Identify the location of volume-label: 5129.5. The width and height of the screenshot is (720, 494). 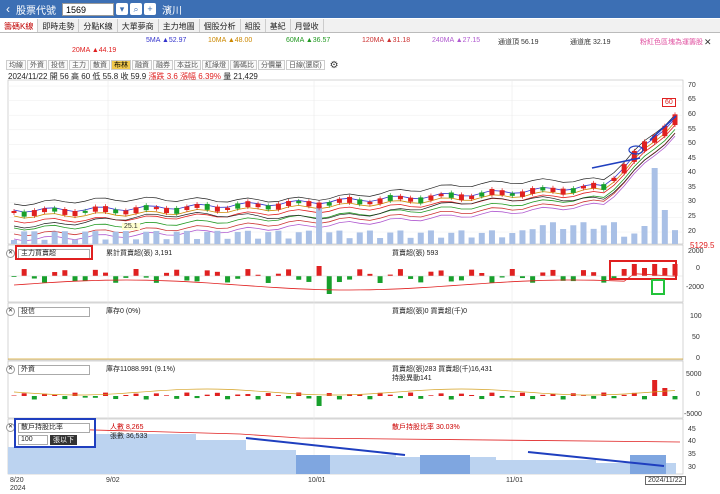
(702, 245).